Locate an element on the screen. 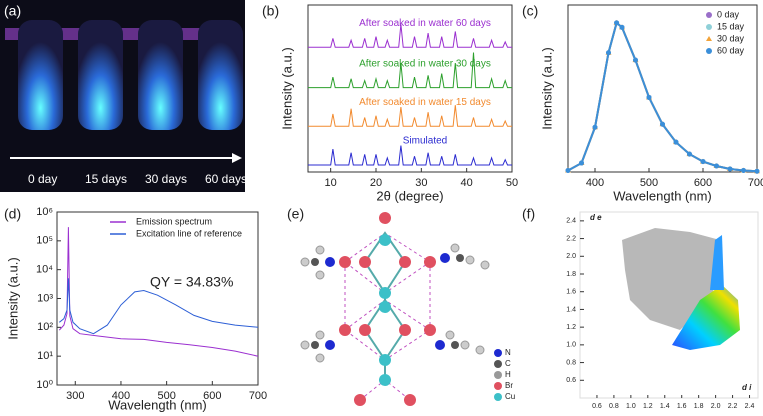 The width and height of the screenshot is (763, 416). annotation: QY = 34.83% is located at coordinates (191, 282).